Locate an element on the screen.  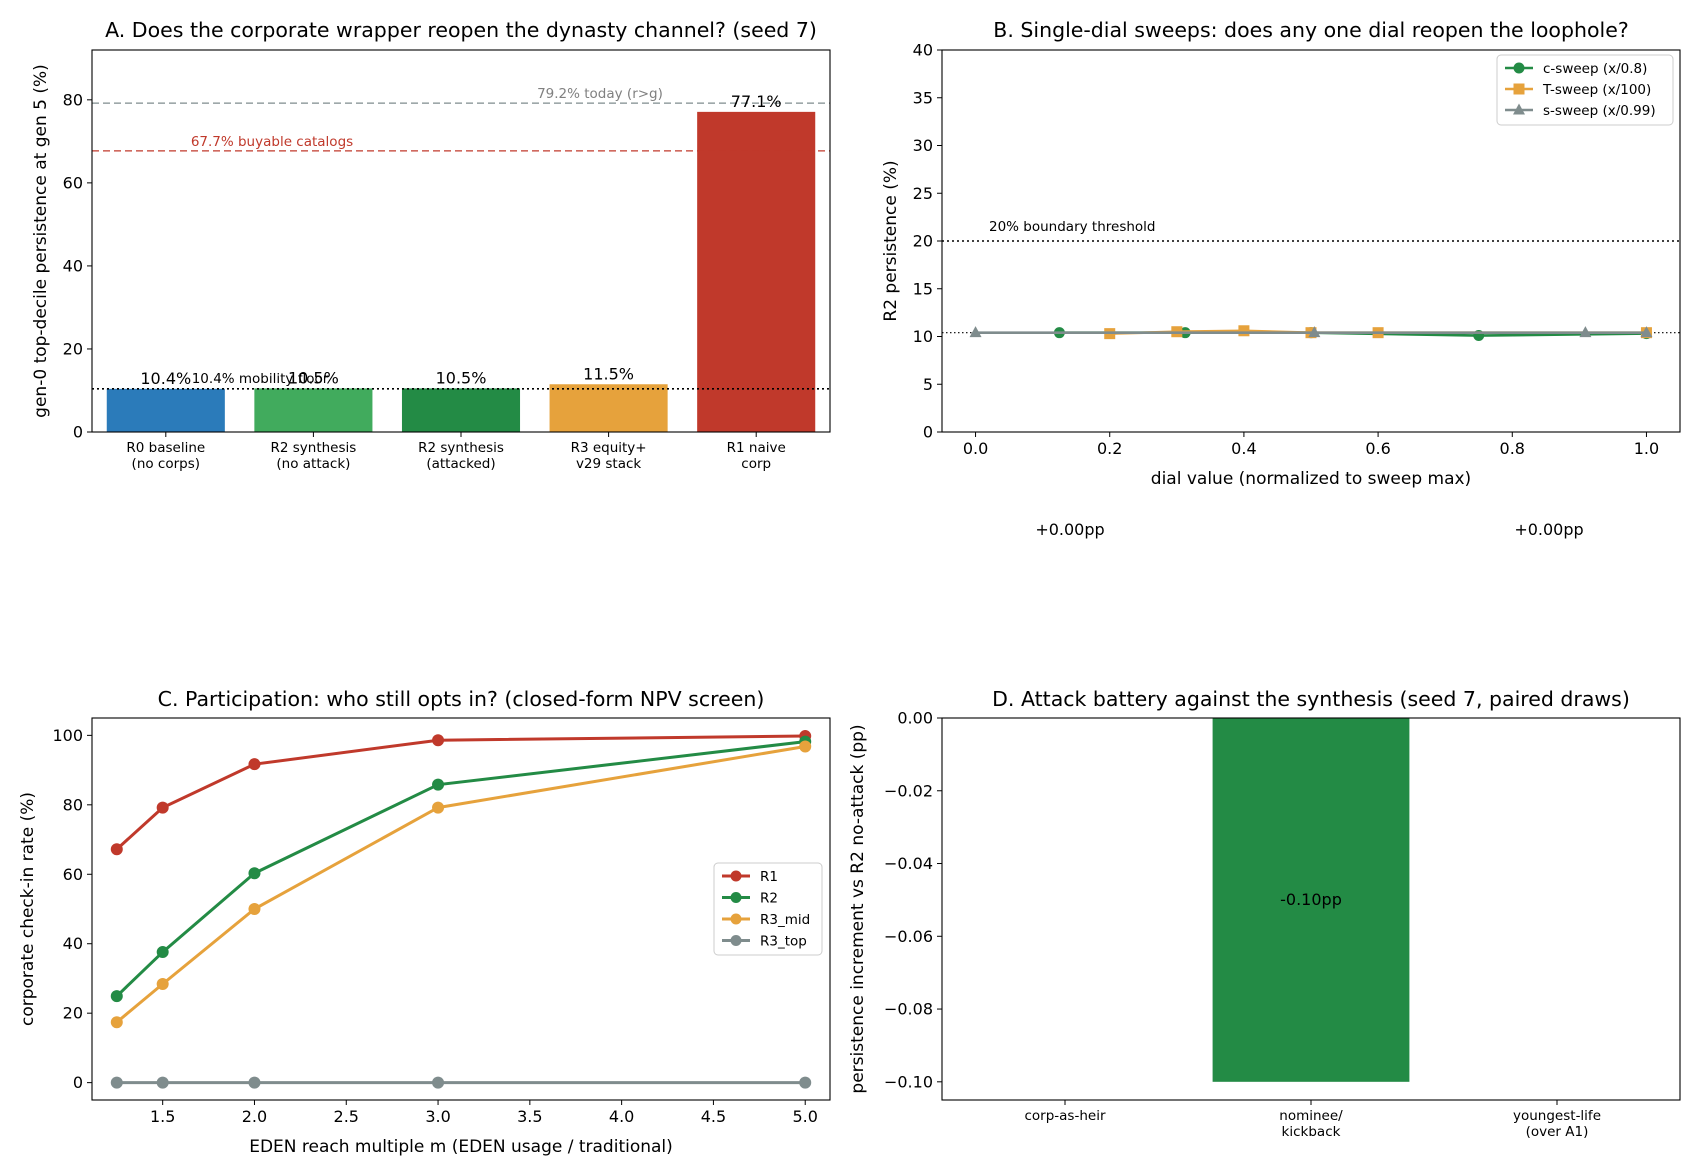
data-label: -0.10pp is located at coordinates (1311, 899).